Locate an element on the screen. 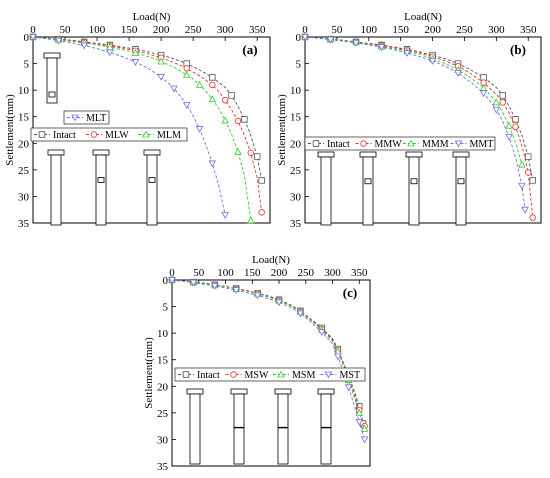 The image size is (550, 478). legend-label: MST is located at coordinates (350, 375).